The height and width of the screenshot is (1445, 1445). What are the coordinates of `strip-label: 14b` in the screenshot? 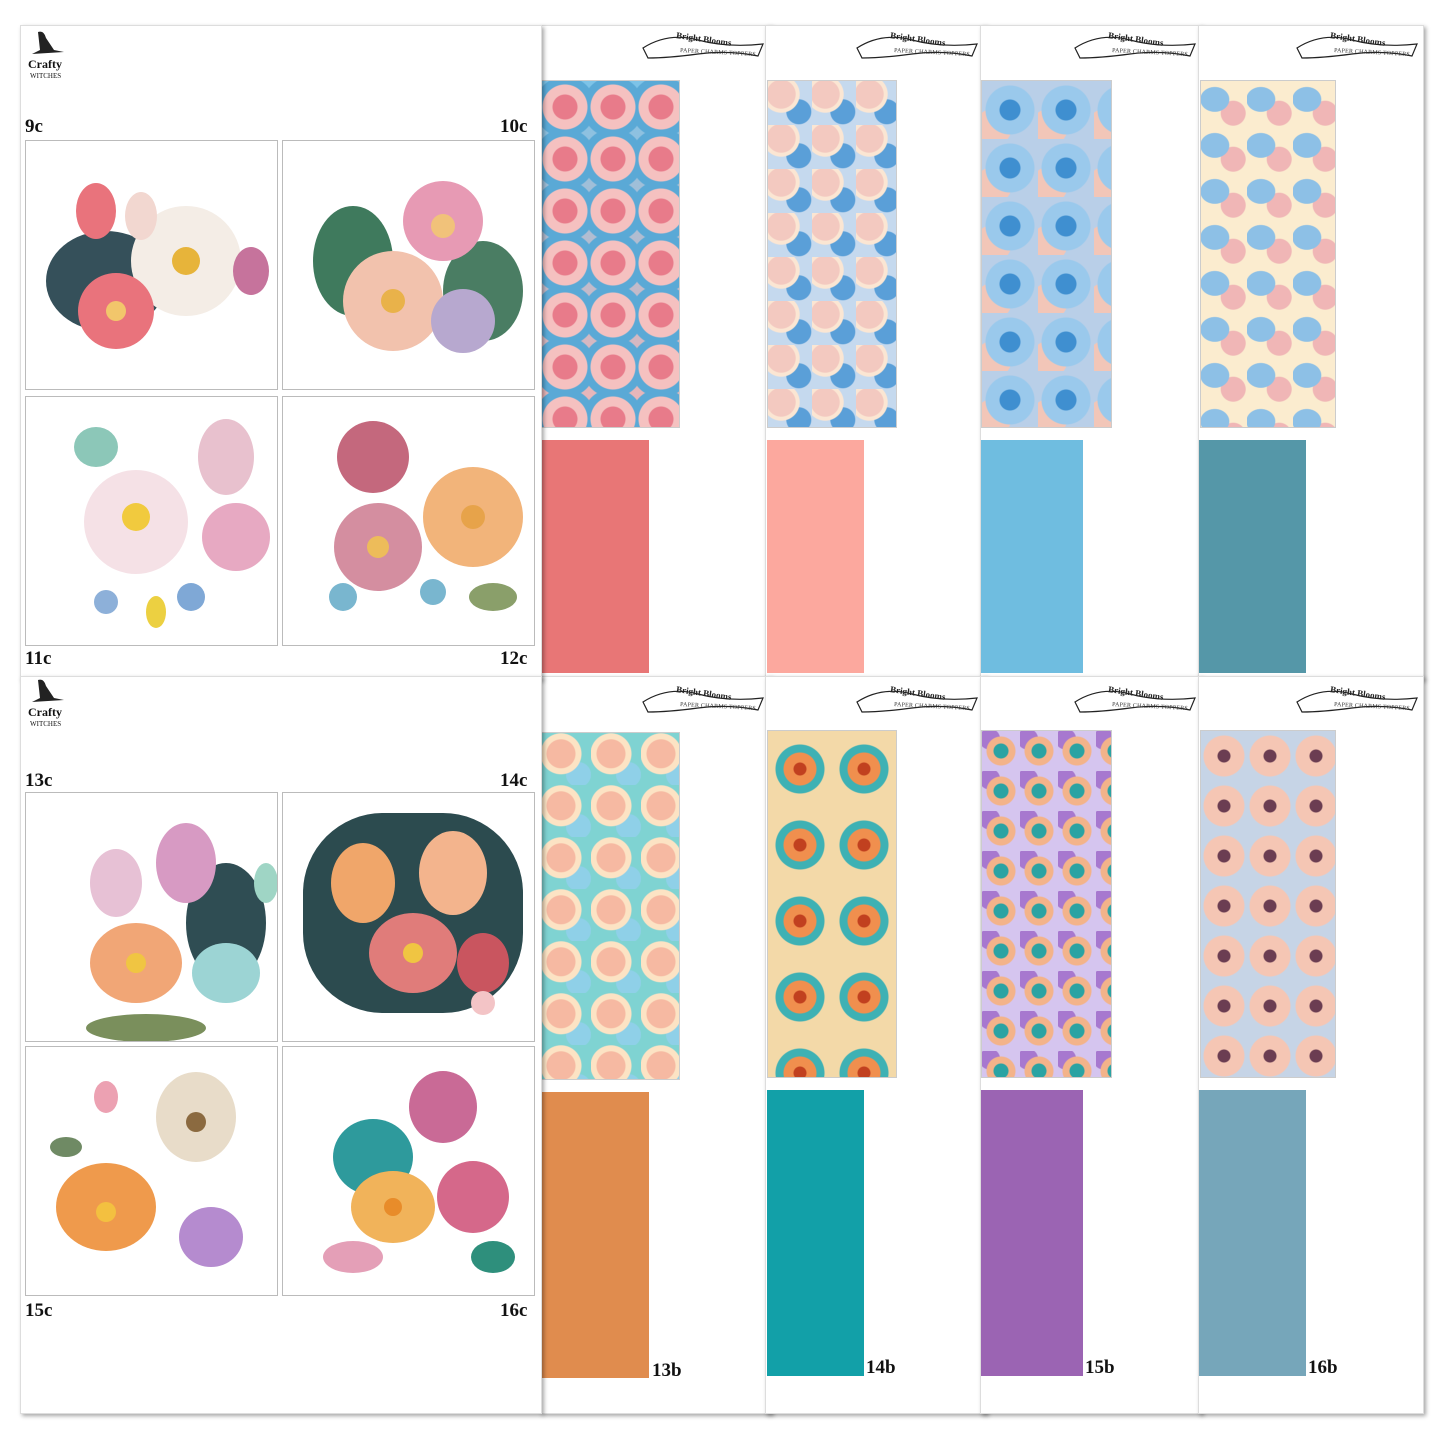 It's located at (881, 1367).